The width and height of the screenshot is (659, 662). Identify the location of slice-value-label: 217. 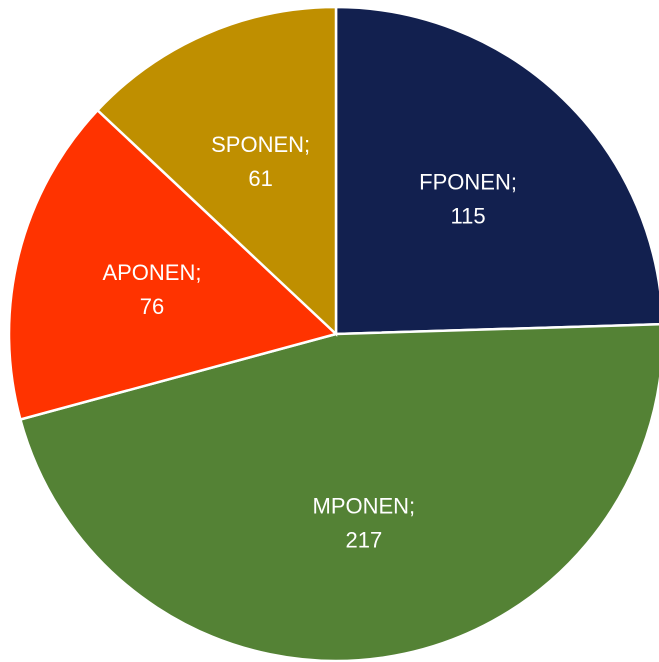
(363, 539).